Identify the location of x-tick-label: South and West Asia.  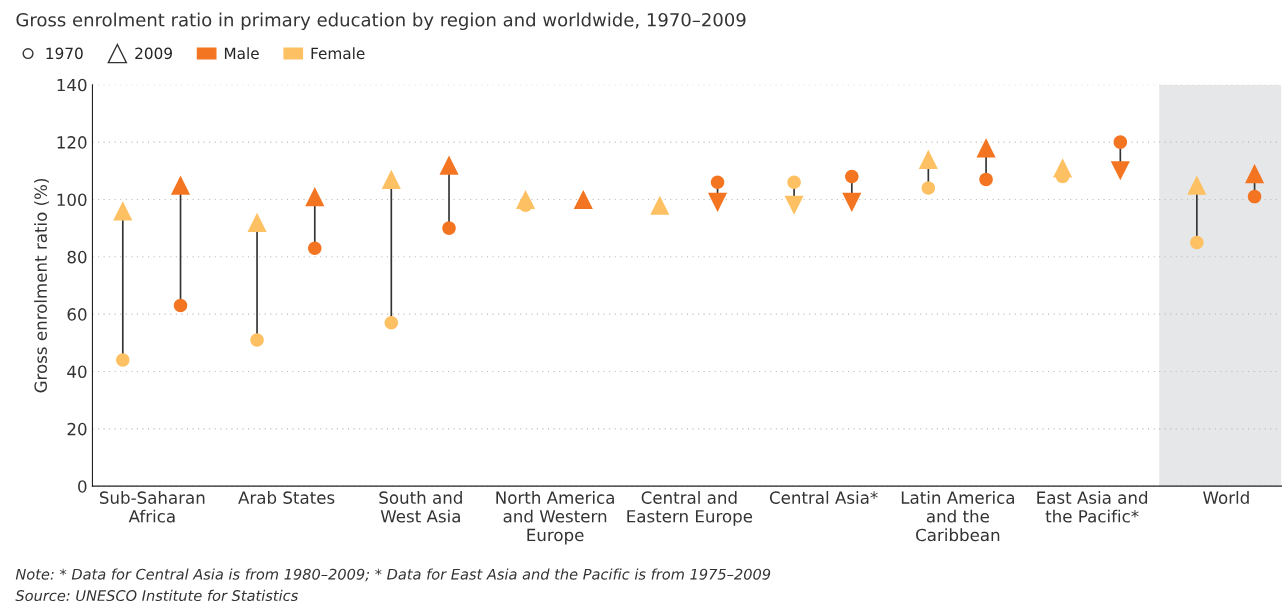
(420, 507).